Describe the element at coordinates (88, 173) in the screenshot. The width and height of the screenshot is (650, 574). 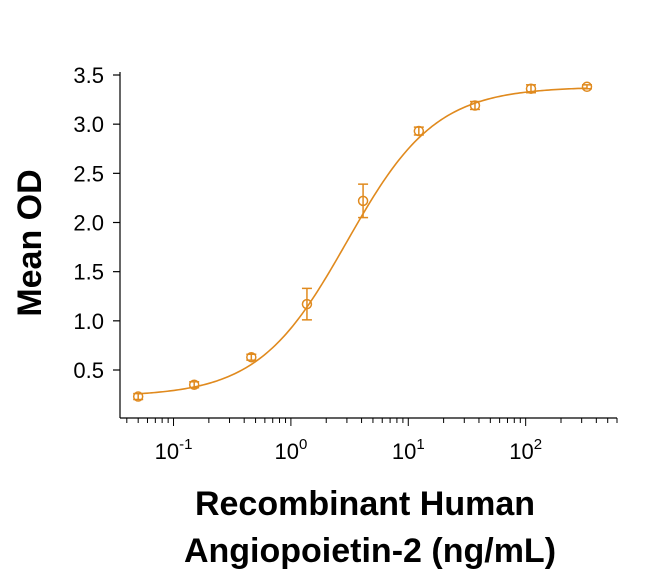
I see `y-tick-label: 2.5` at that location.